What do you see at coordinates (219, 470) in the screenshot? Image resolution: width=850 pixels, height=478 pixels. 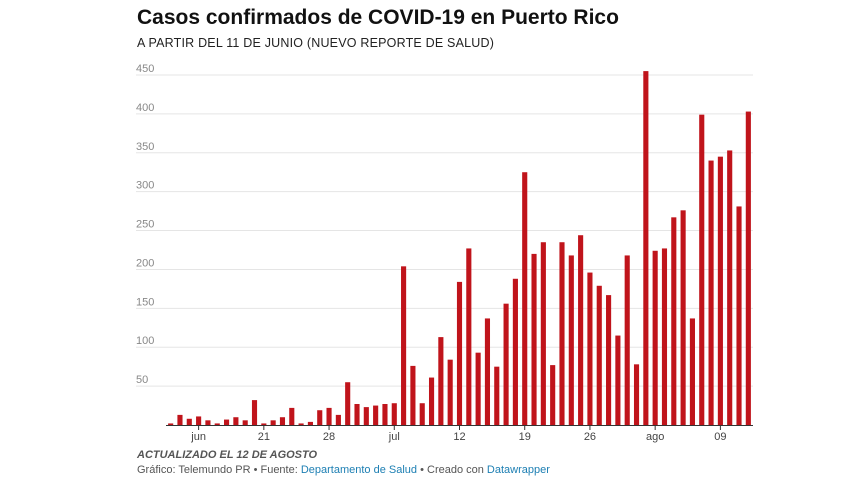 I see `credit-prefix: Gráfico: Telemundo PR • Fuente:` at bounding box center [219, 470].